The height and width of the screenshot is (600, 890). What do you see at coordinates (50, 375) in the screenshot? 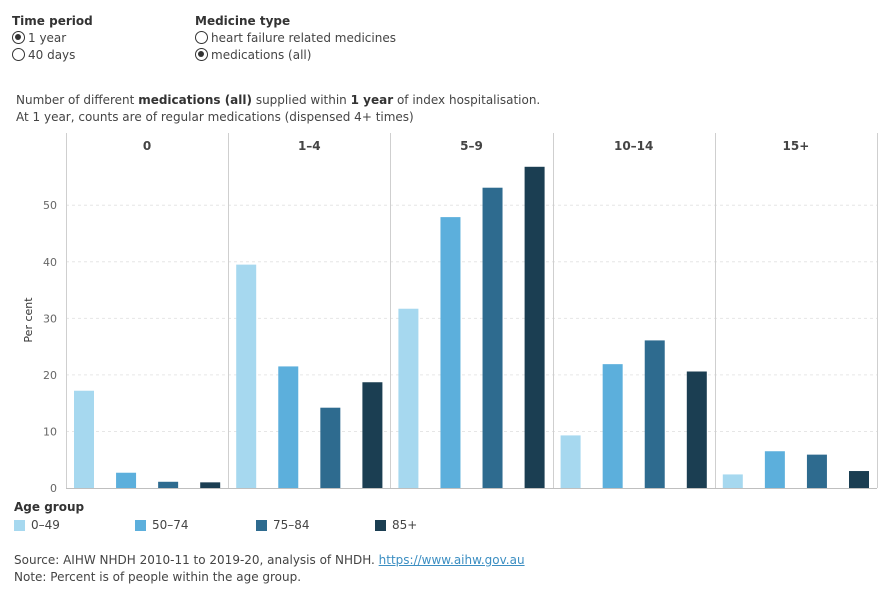
I see `y-tick-label: 20` at bounding box center [50, 375].